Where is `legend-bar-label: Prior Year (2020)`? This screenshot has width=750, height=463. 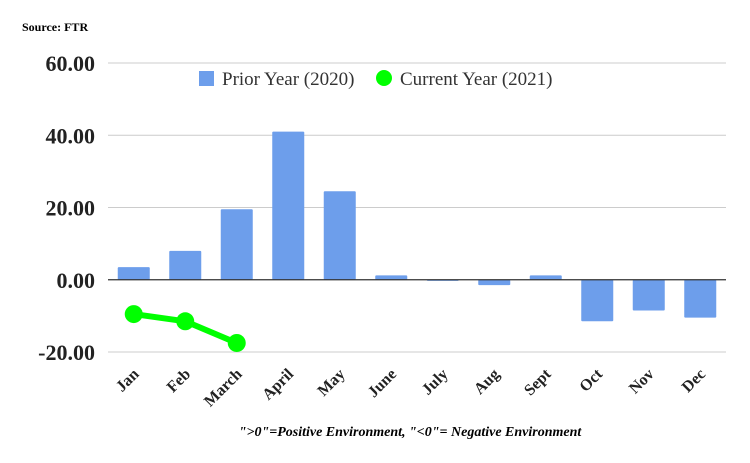 legend-bar-label: Prior Year (2020) is located at coordinates (288, 79).